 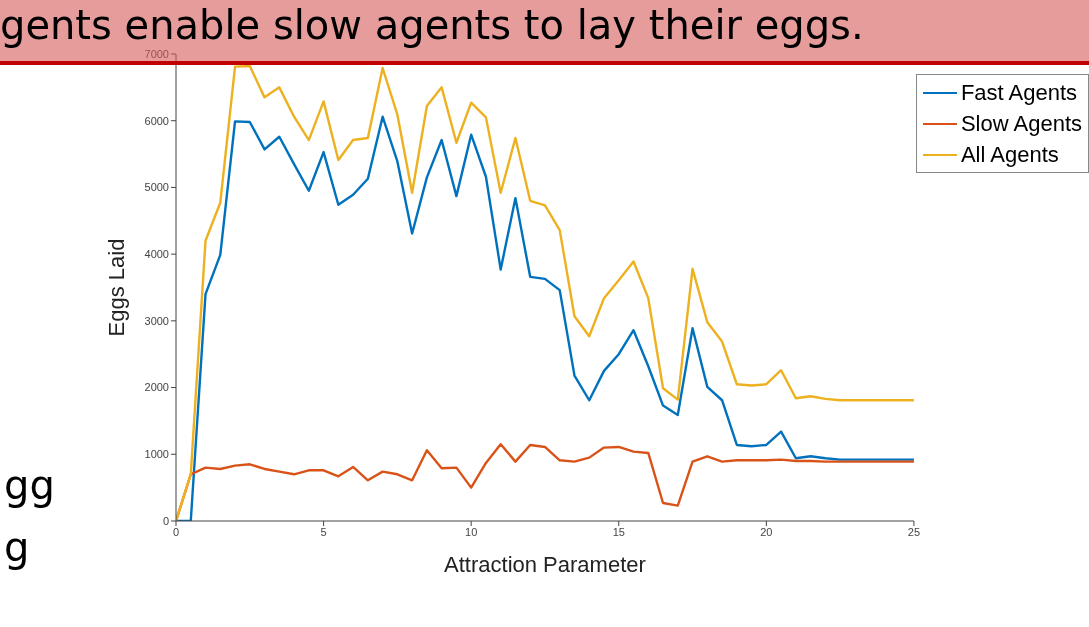 I want to click on x-tick-label: 15, so click(x=618, y=531).